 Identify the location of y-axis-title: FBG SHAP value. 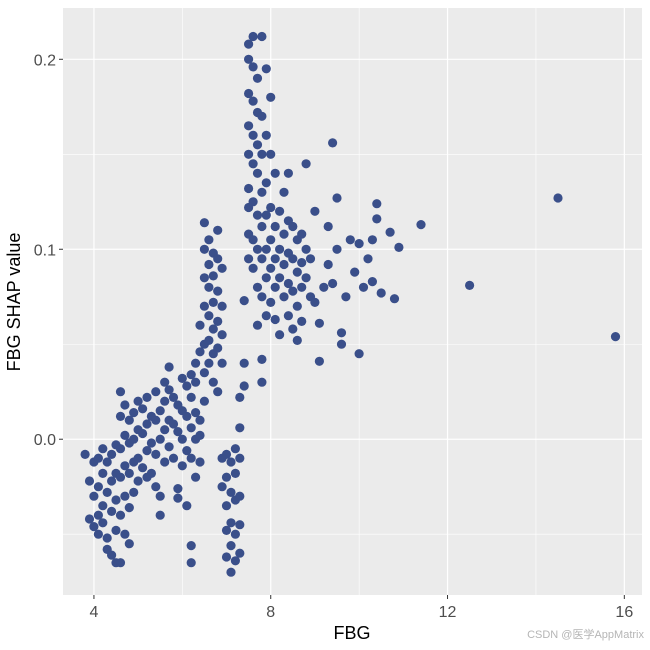
(14, 302).